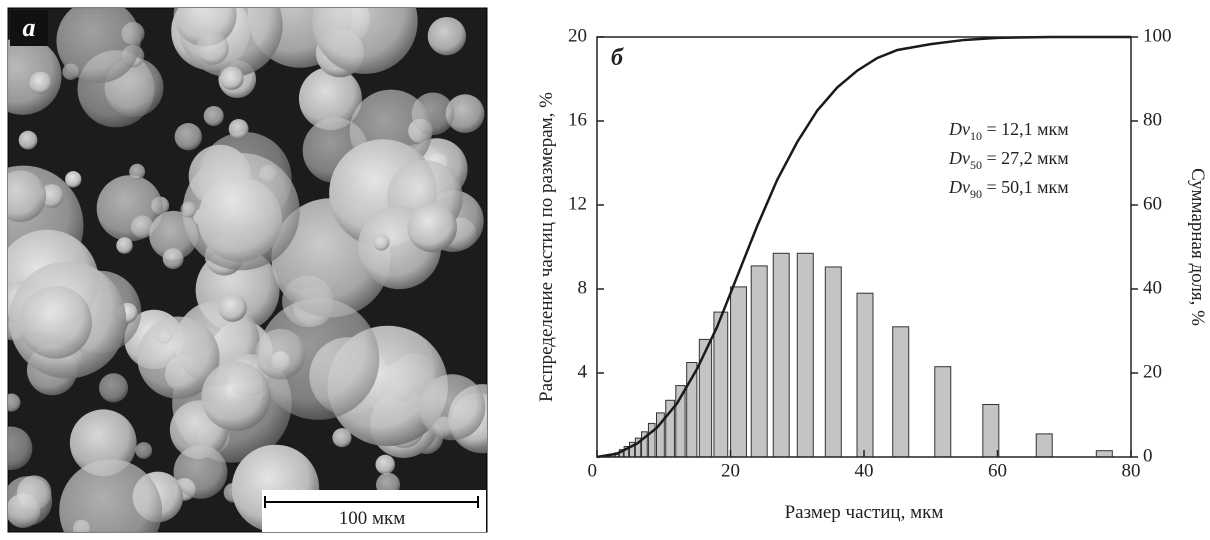  I want to click on annotation: Dv90 = 50,1 мкм, so click(1008, 189).